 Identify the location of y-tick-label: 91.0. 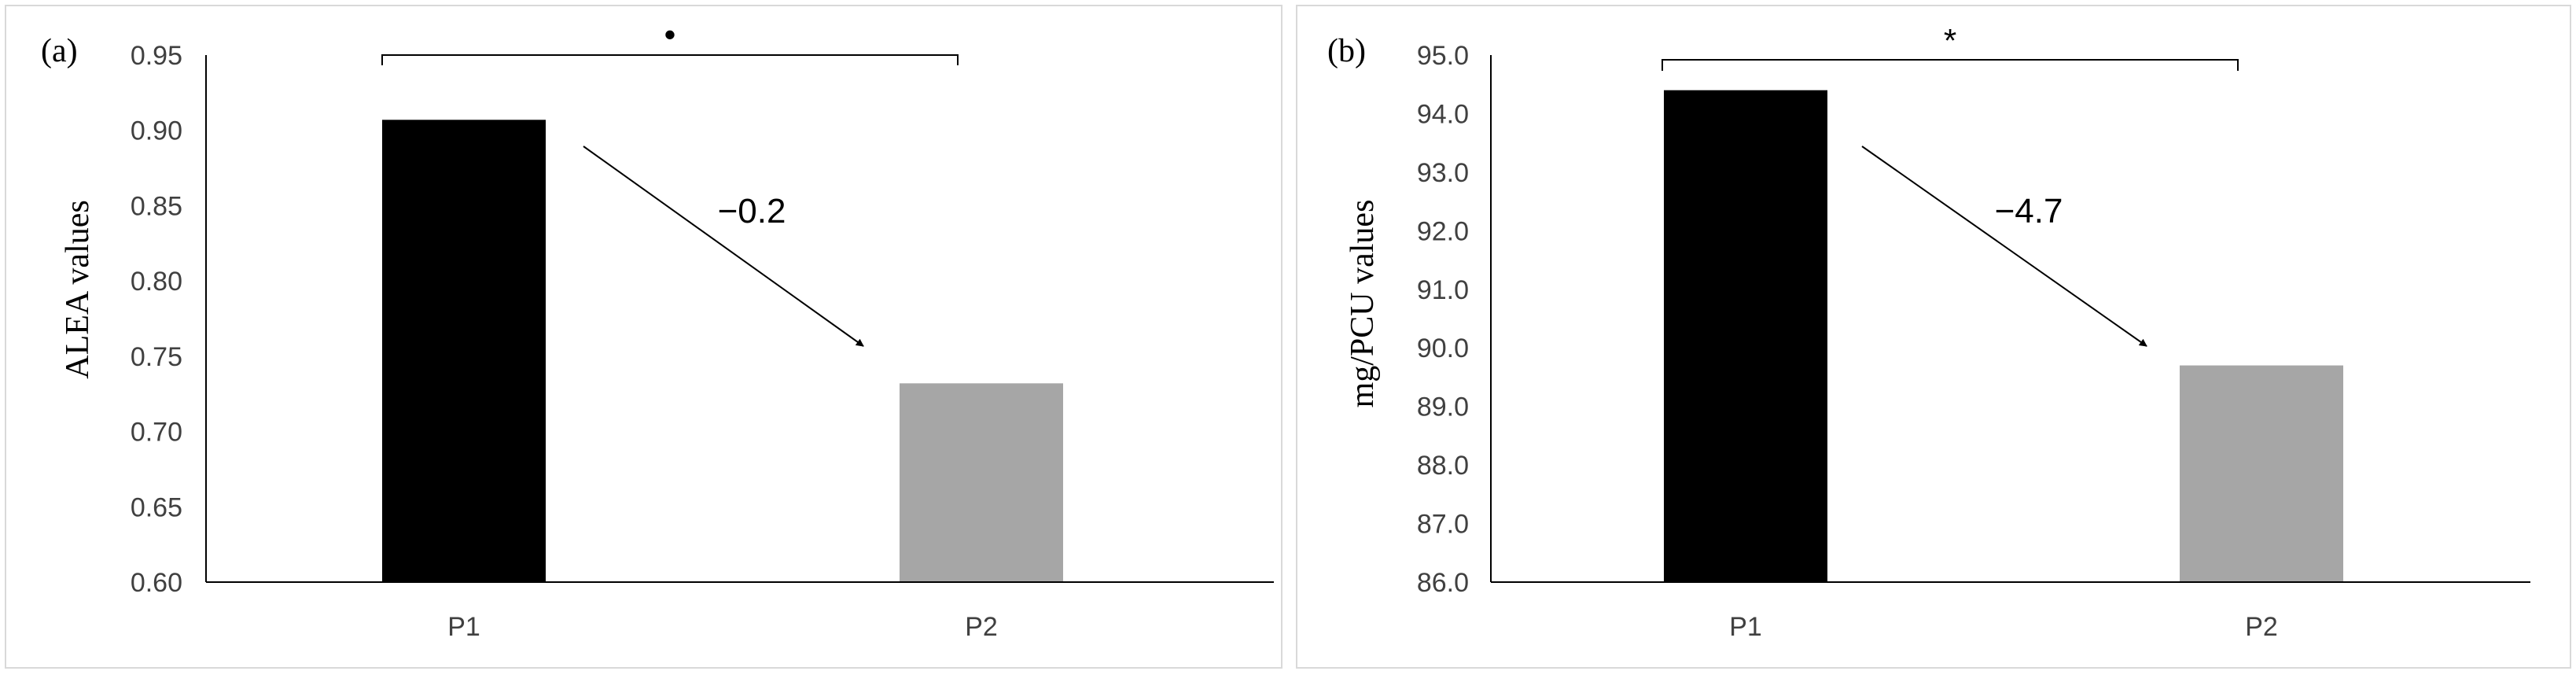
(1443, 290).